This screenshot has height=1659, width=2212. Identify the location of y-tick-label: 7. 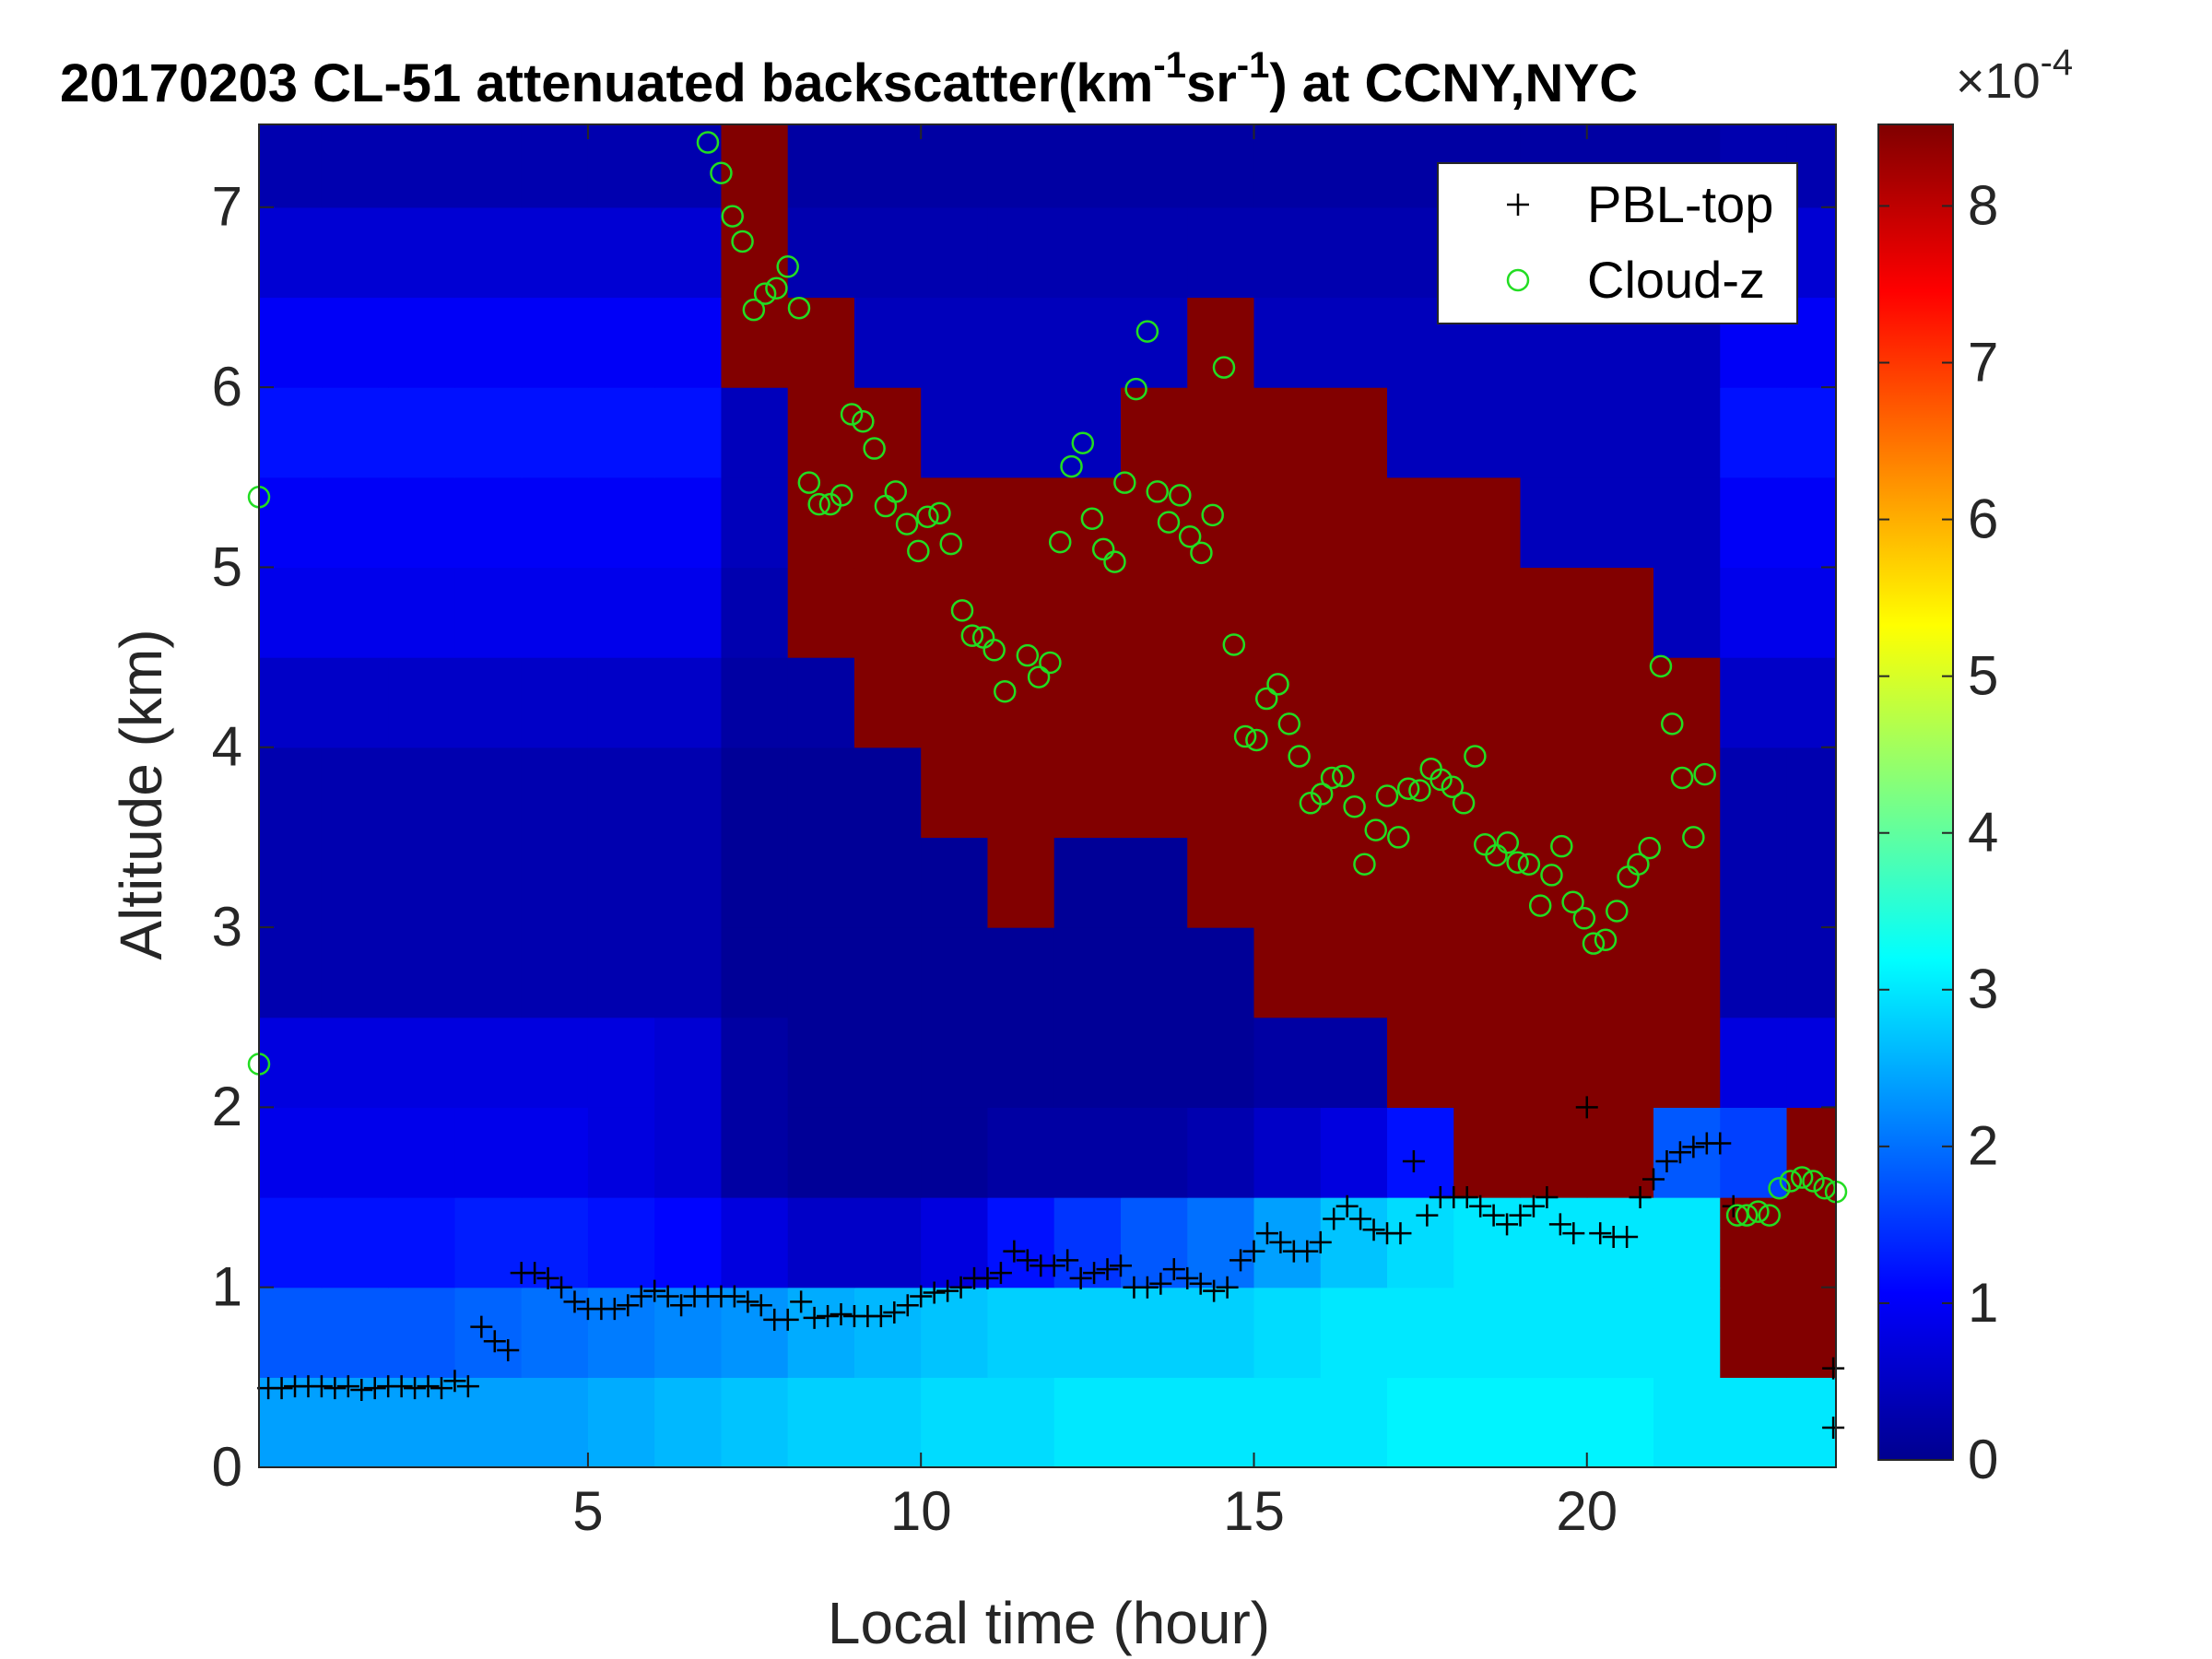
(227, 207).